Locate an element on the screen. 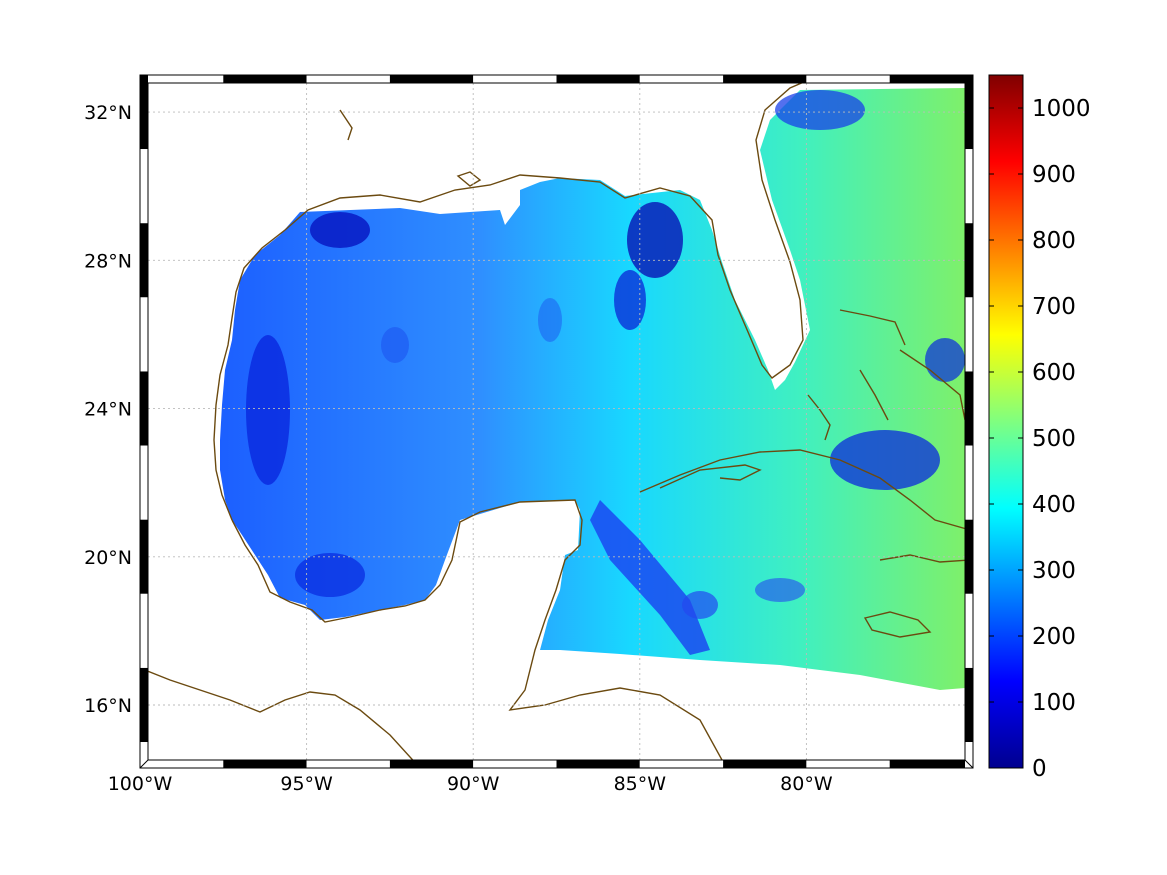 Image resolution: width=1167 pixels, height=875 pixels. latitude-label: 28°N is located at coordinates (108, 261).